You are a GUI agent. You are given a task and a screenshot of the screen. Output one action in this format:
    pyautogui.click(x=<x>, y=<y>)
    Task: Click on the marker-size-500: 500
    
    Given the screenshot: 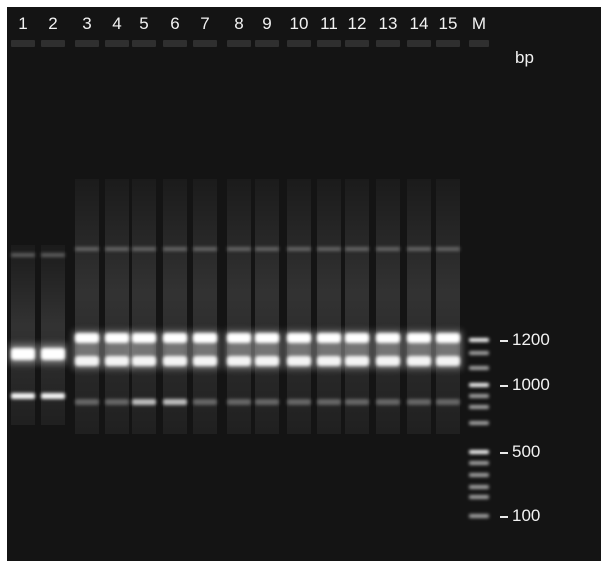 What is the action you would take?
    pyautogui.click(x=520, y=452)
    